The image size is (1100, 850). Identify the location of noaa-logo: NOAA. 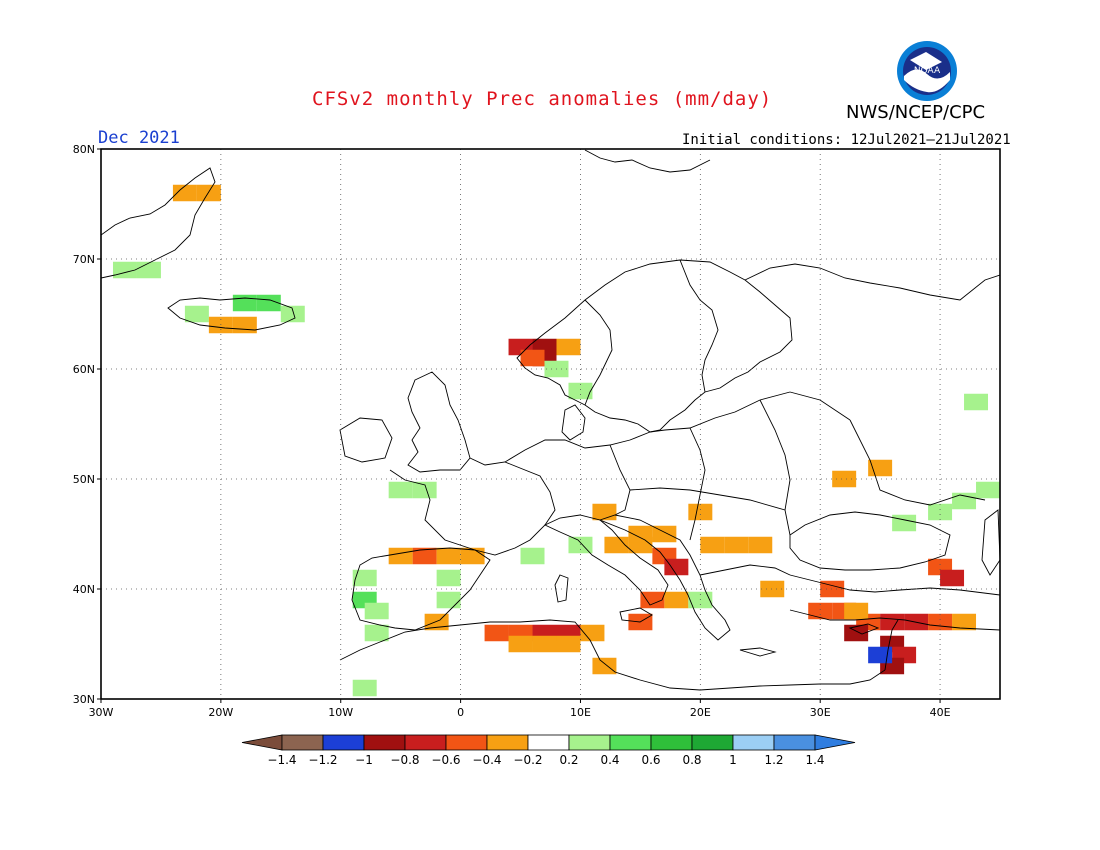
(927, 71).